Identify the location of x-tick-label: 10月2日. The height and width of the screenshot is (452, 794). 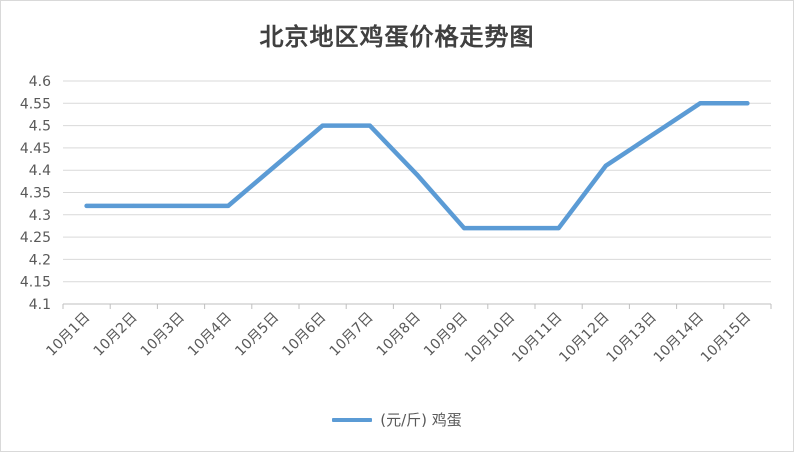
(116, 335).